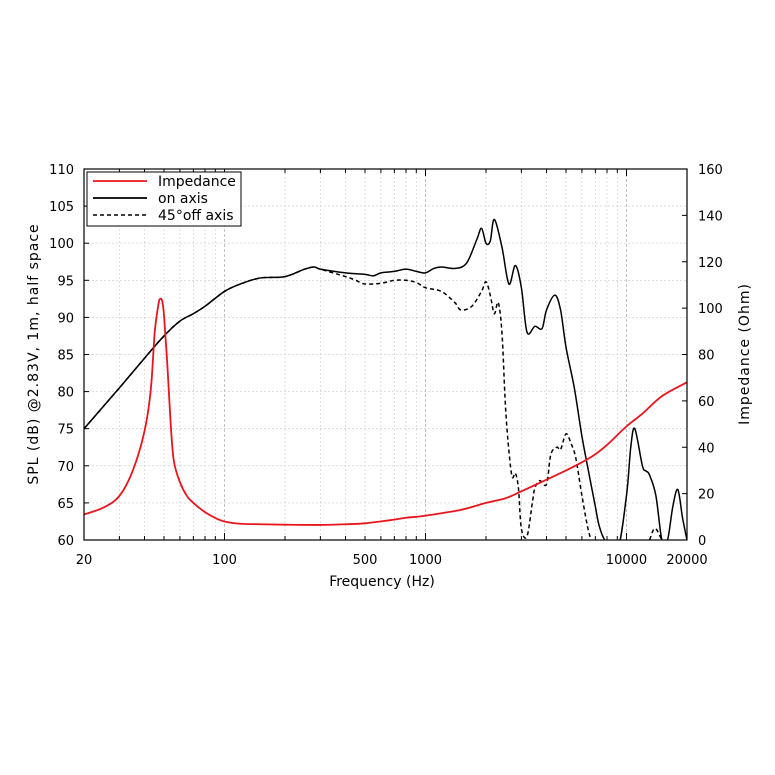 The height and width of the screenshot is (775, 775). Describe the element at coordinates (196, 216) in the screenshot. I see `legend-label-45-off-axis: 45°off axis` at that location.